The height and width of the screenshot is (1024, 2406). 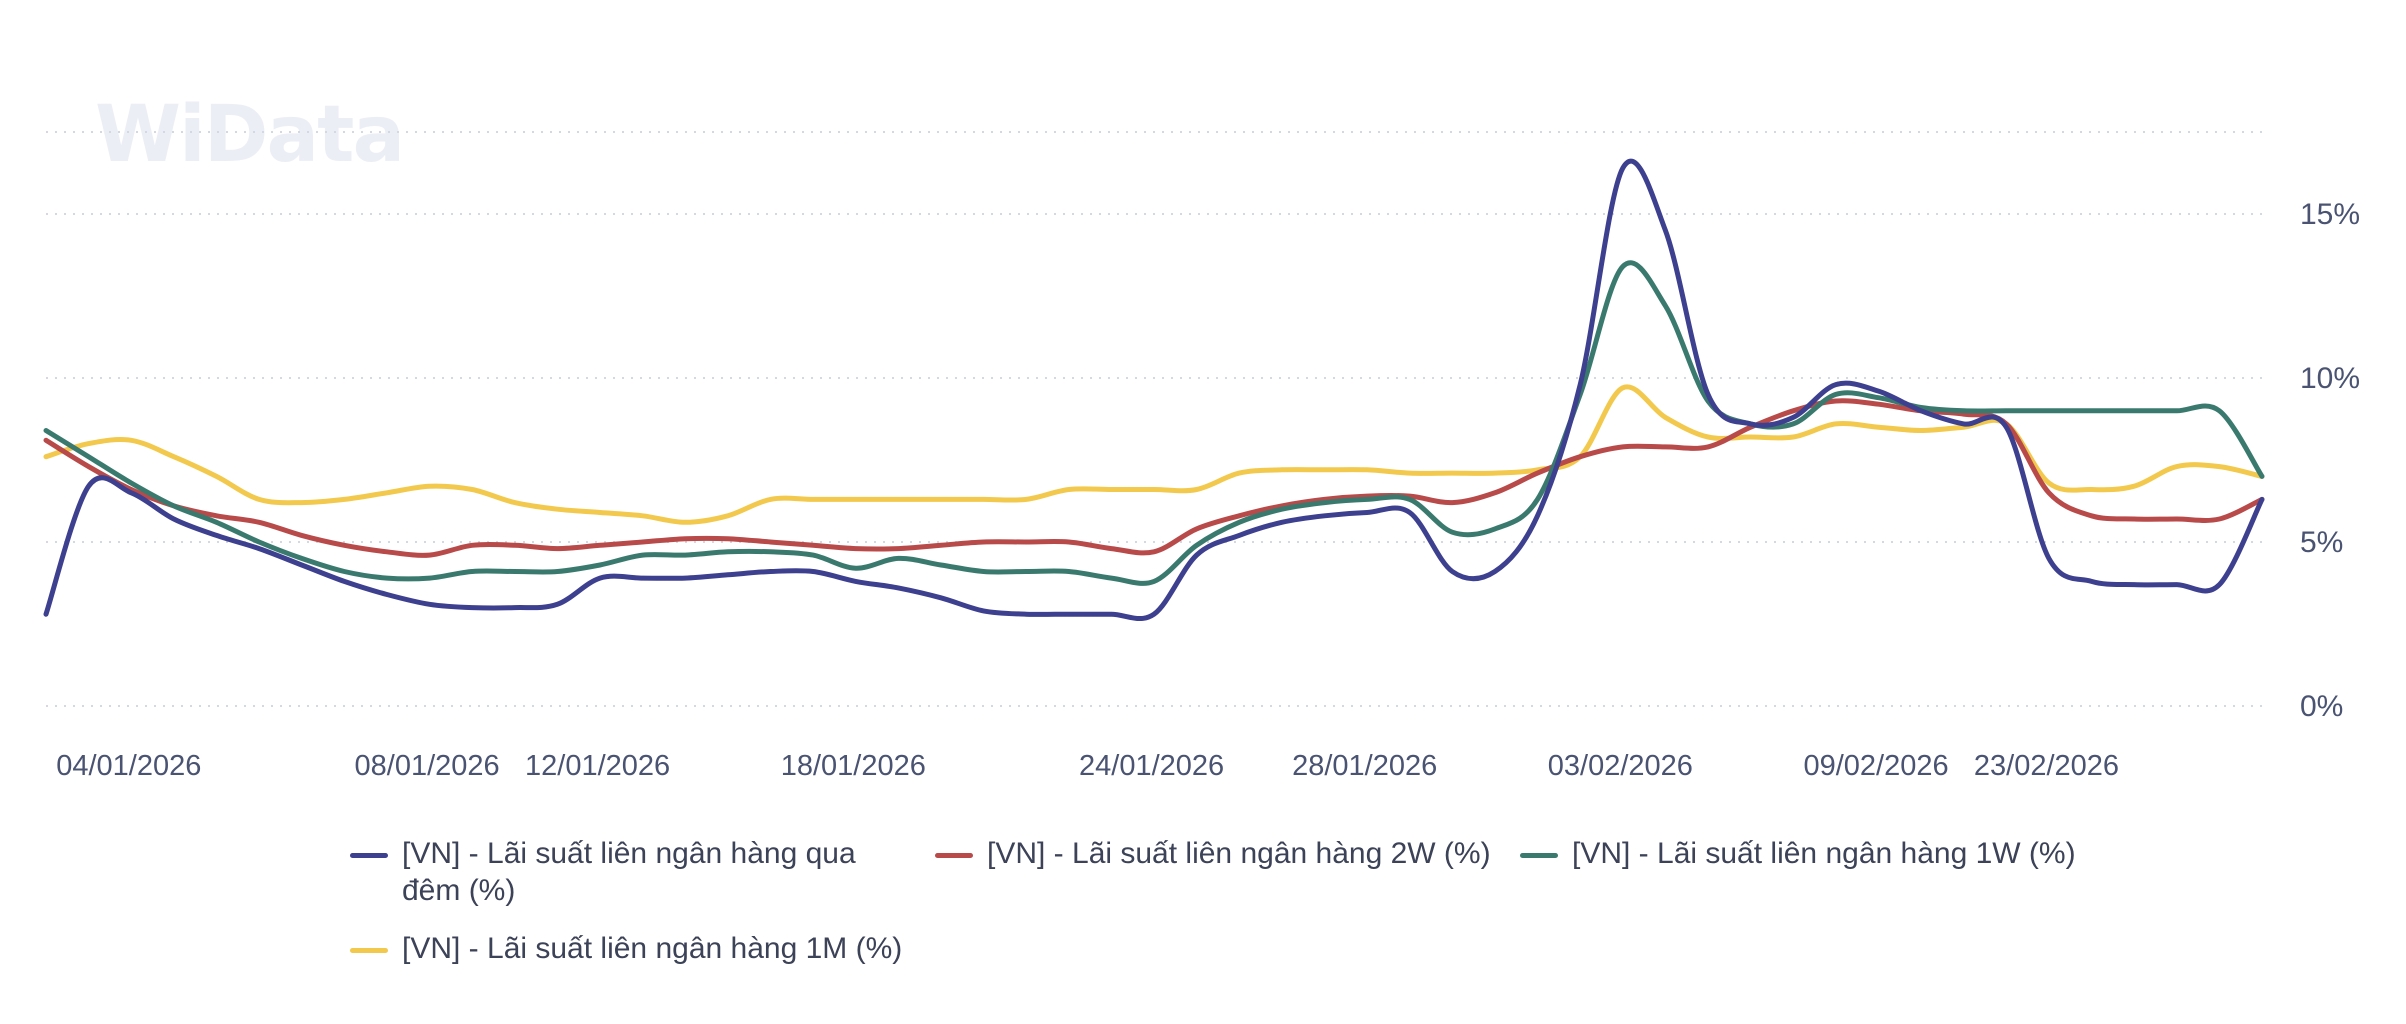 I want to click on x-tick-label: 04/01/2026, so click(x=128, y=766).